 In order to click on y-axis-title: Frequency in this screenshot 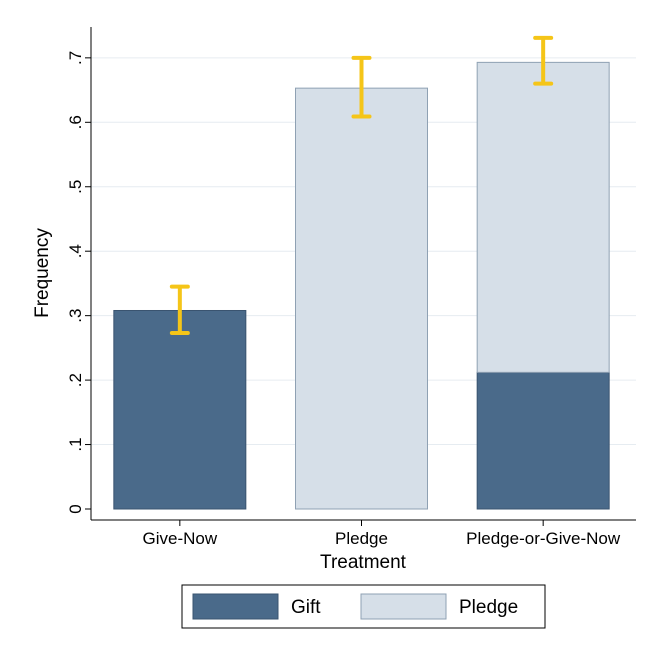, I will do `click(42, 273)`.